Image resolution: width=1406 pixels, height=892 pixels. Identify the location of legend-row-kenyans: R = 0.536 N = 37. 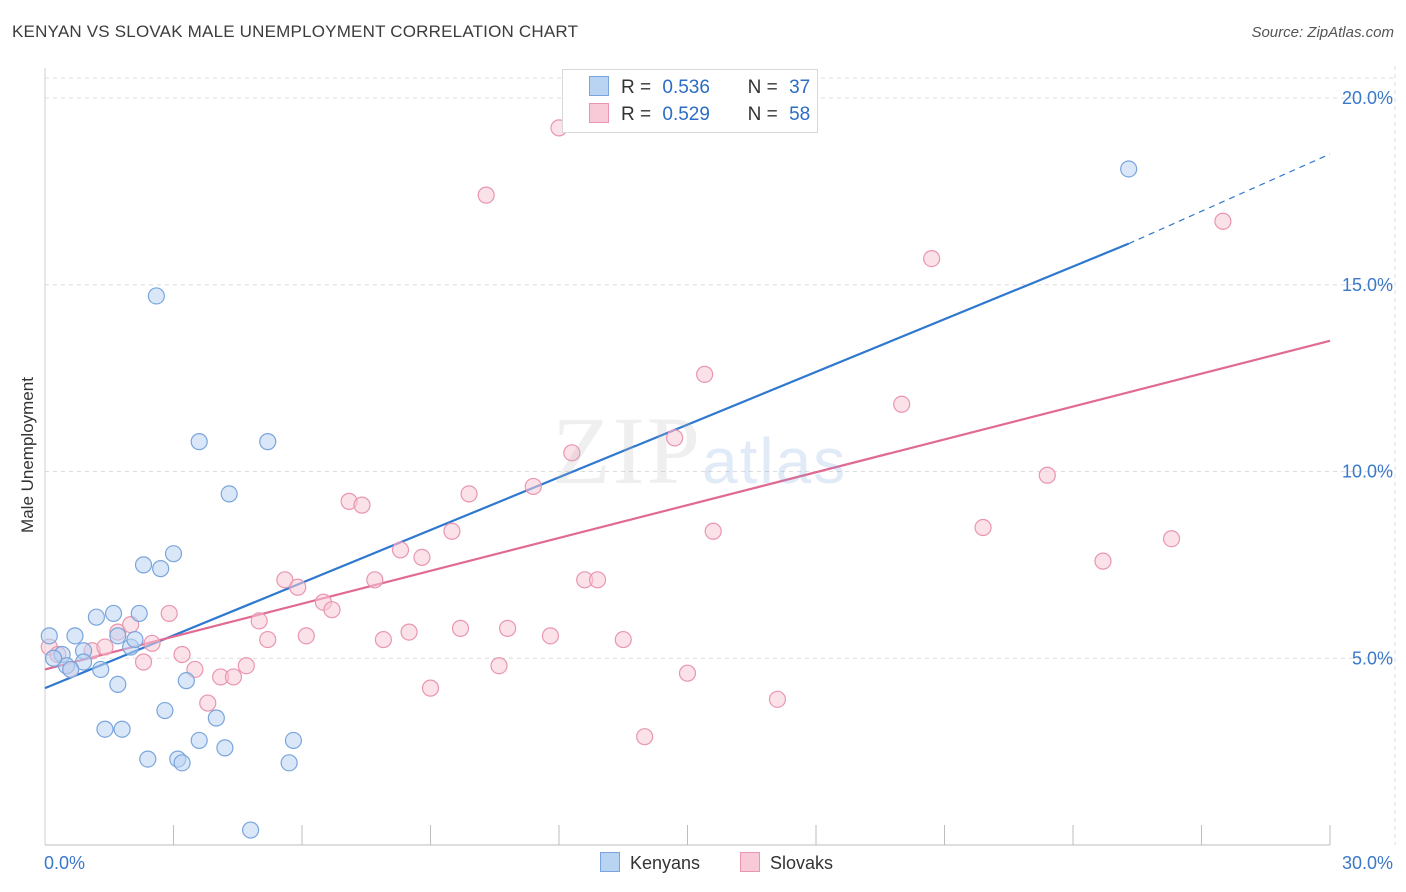
(699, 87).